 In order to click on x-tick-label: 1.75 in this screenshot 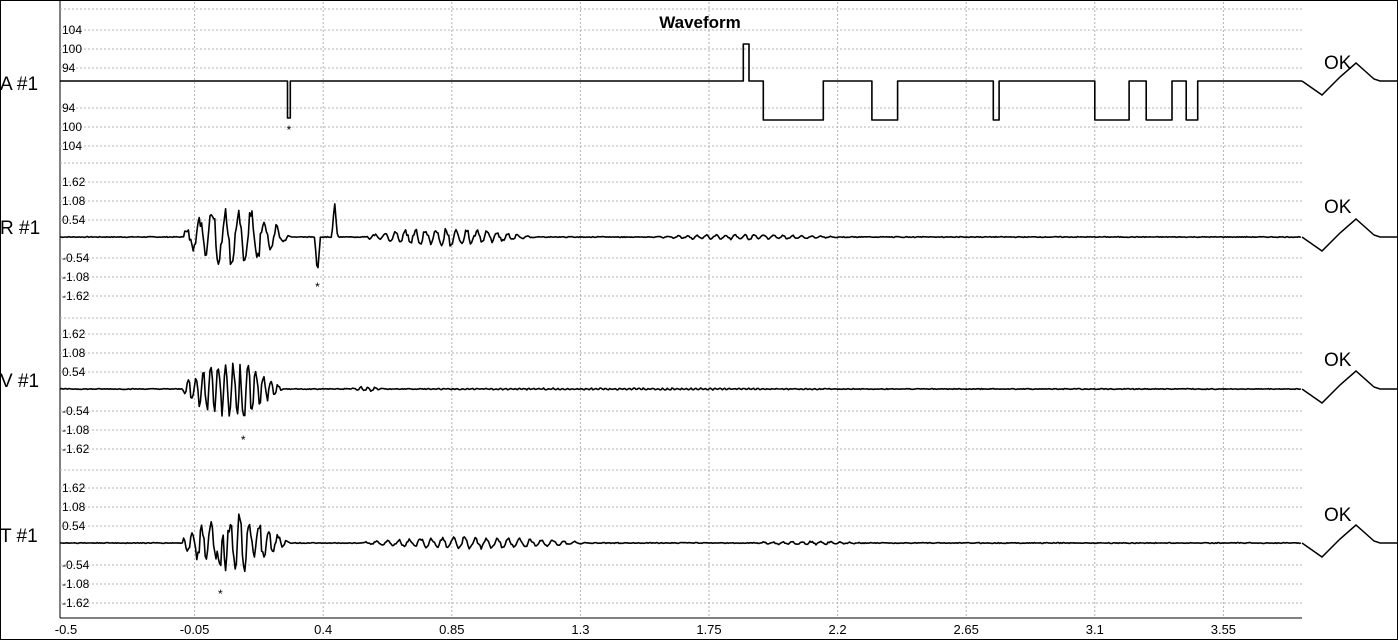, I will do `click(708, 629)`.